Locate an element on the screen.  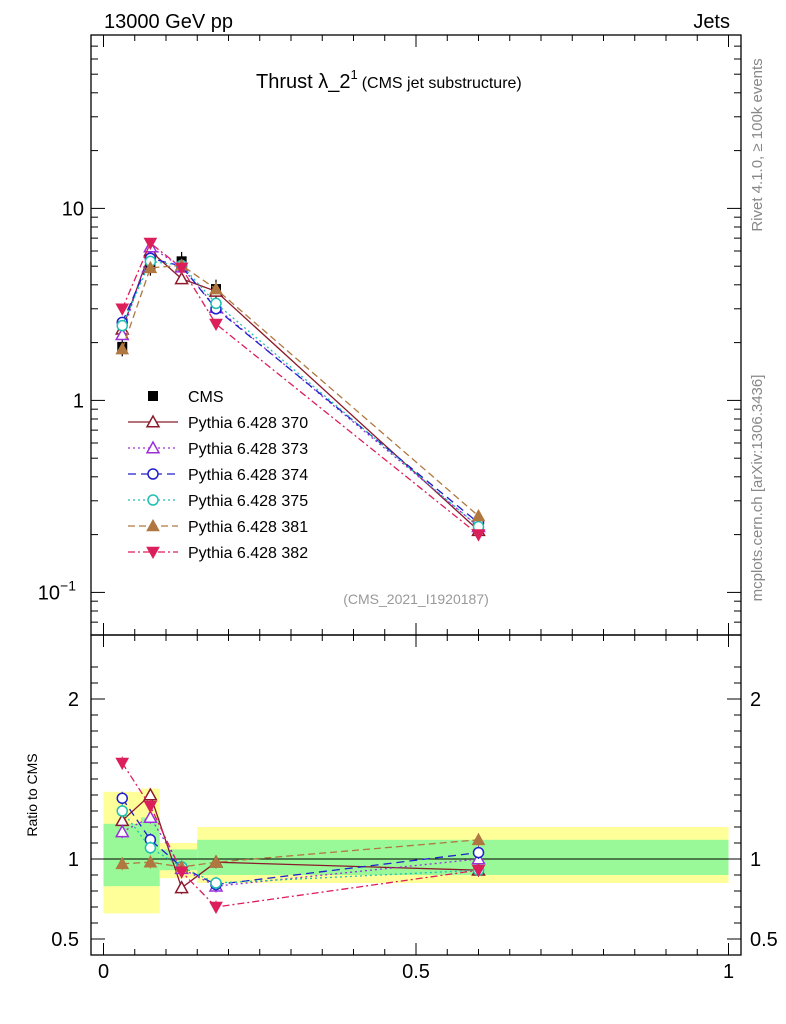
chart-title: Thrust λ_21 (CMS jet substructure) is located at coordinates (389, 80).